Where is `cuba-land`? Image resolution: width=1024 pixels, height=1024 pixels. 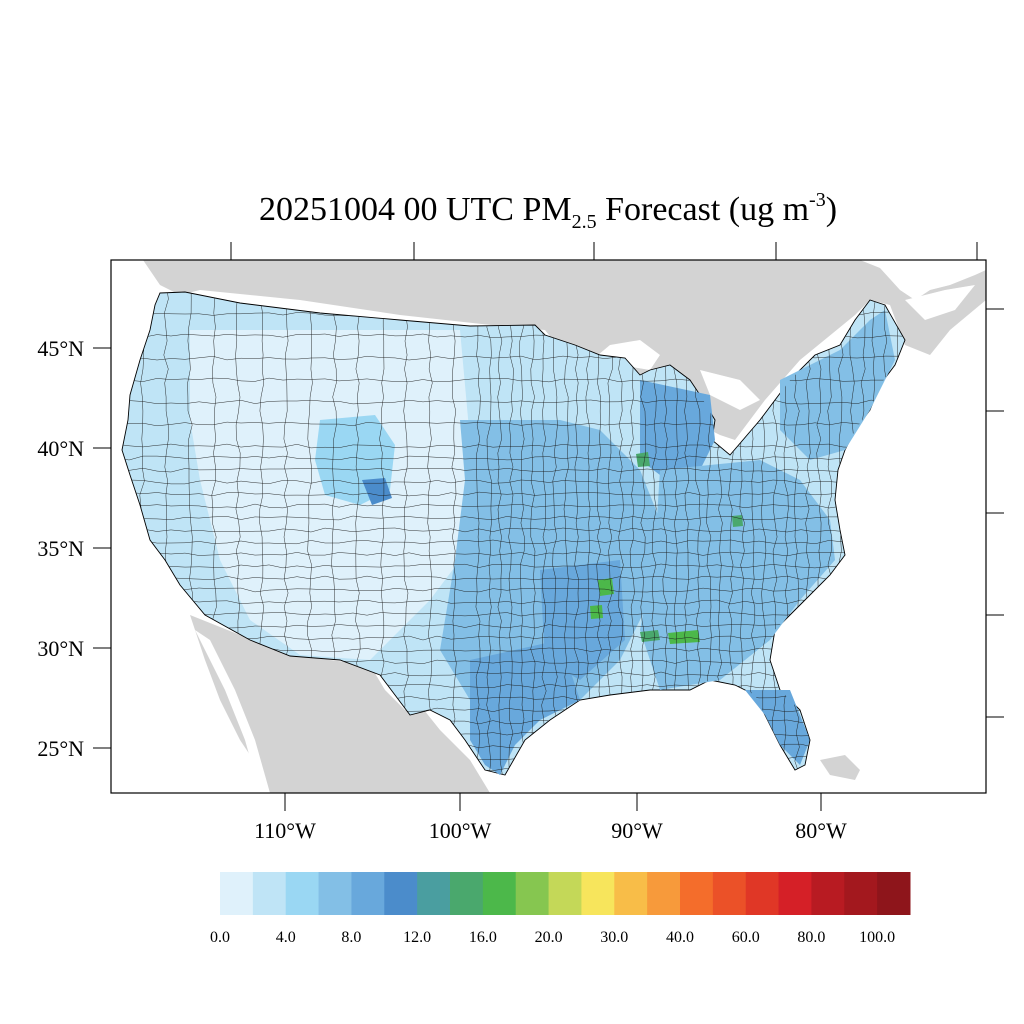
cuba-land is located at coordinates (840, 767).